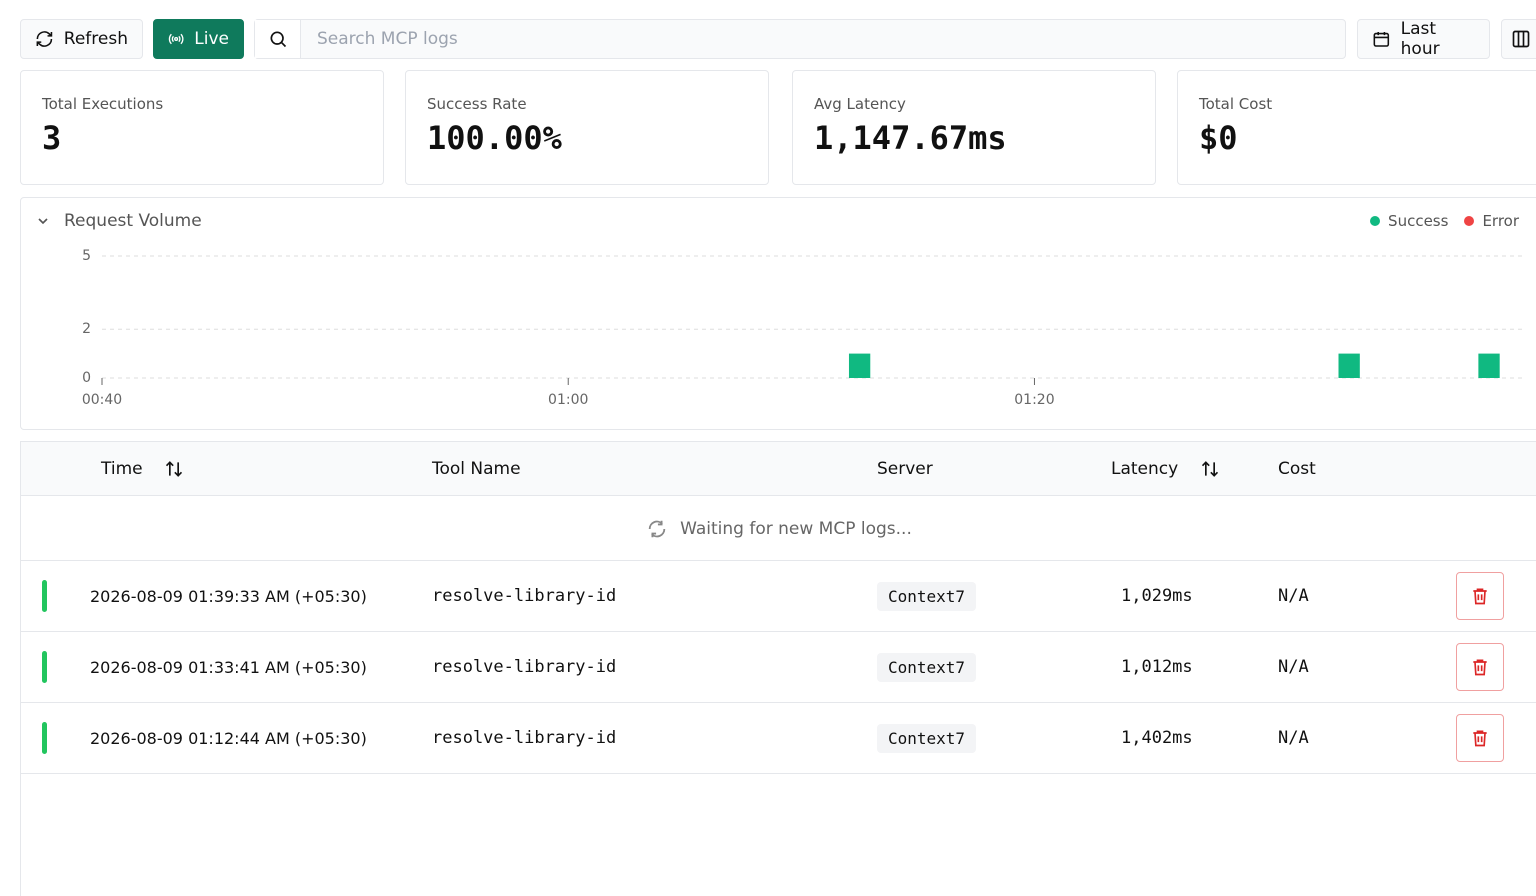 The width and height of the screenshot is (1536, 896). Describe the element at coordinates (202, 127) in the screenshot. I see `stat-card: Total Executions 3` at that location.